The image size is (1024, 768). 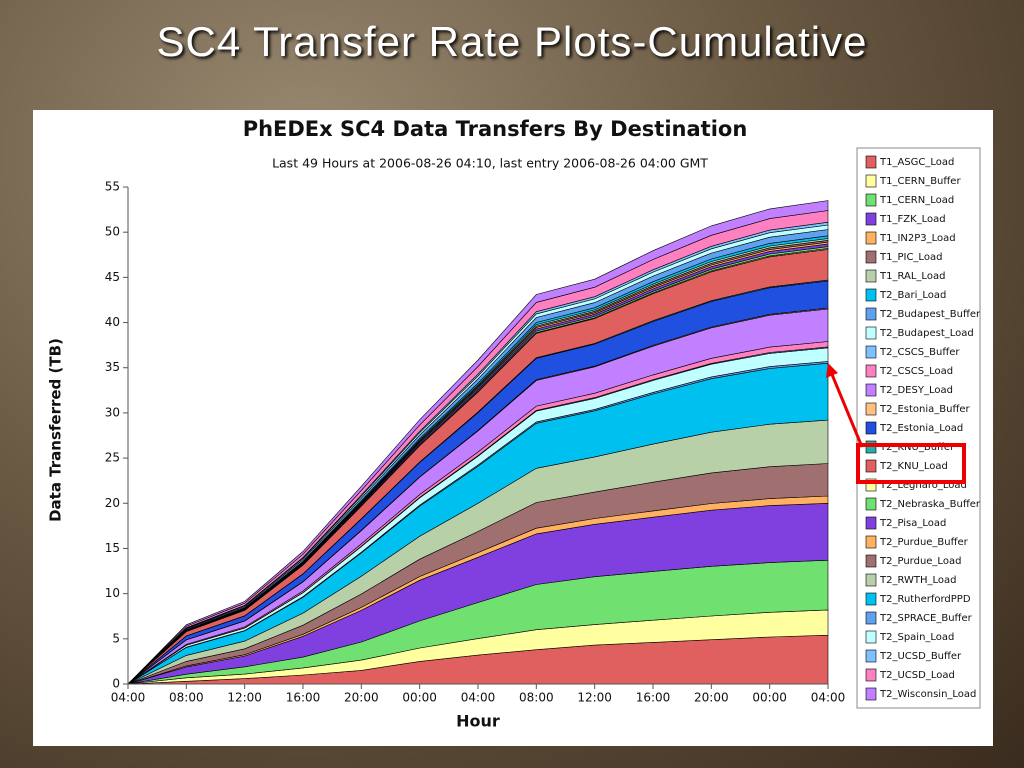 What do you see at coordinates (916, 371) in the screenshot?
I see `legend-label: T2_CSCS_Load` at bounding box center [916, 371].